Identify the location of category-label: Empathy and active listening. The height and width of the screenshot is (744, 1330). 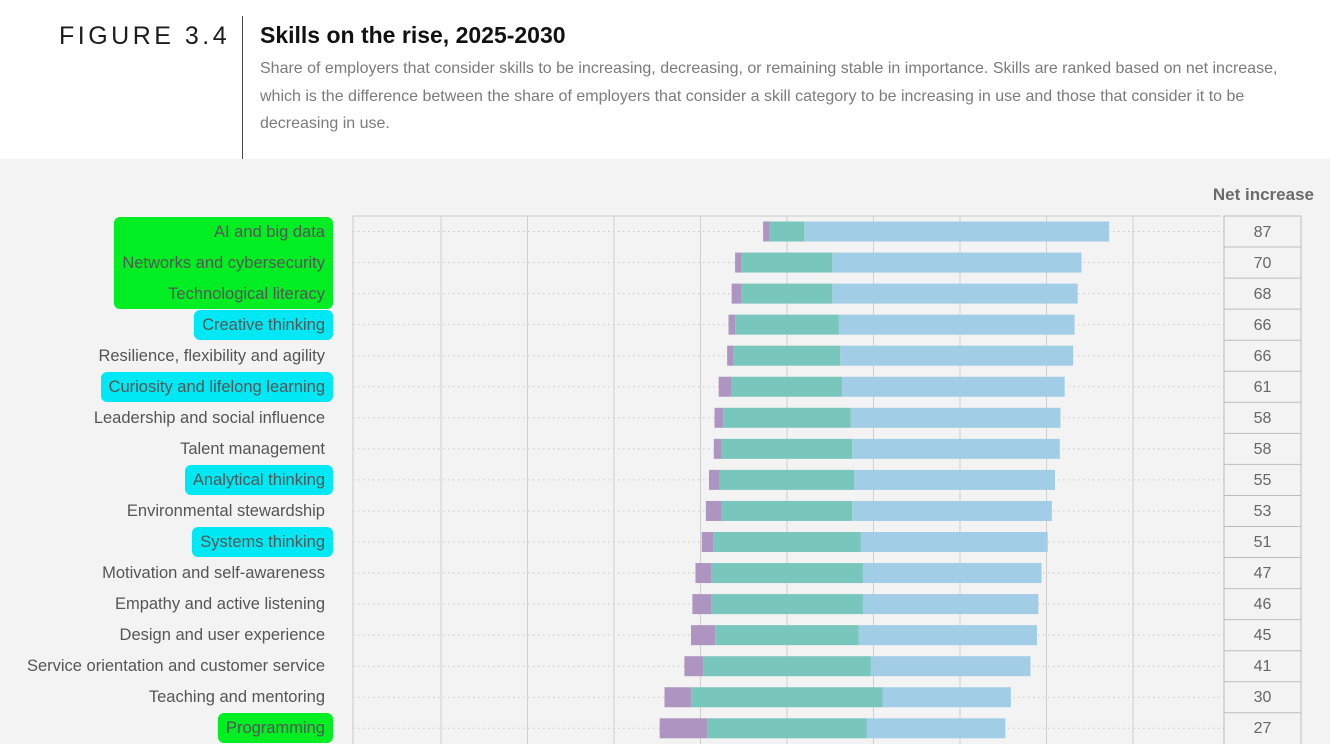
(219, 604).